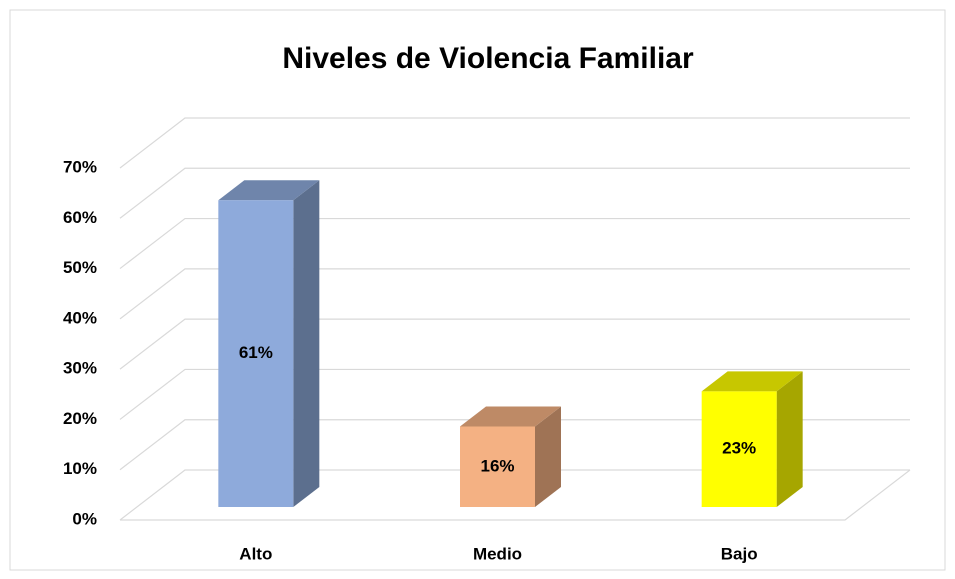 The height and width of the screenshot is (579, 955). Describe the element at coordinates (739, 553) in the screenshot. I see `x-tick-label: Bajo` at that location.